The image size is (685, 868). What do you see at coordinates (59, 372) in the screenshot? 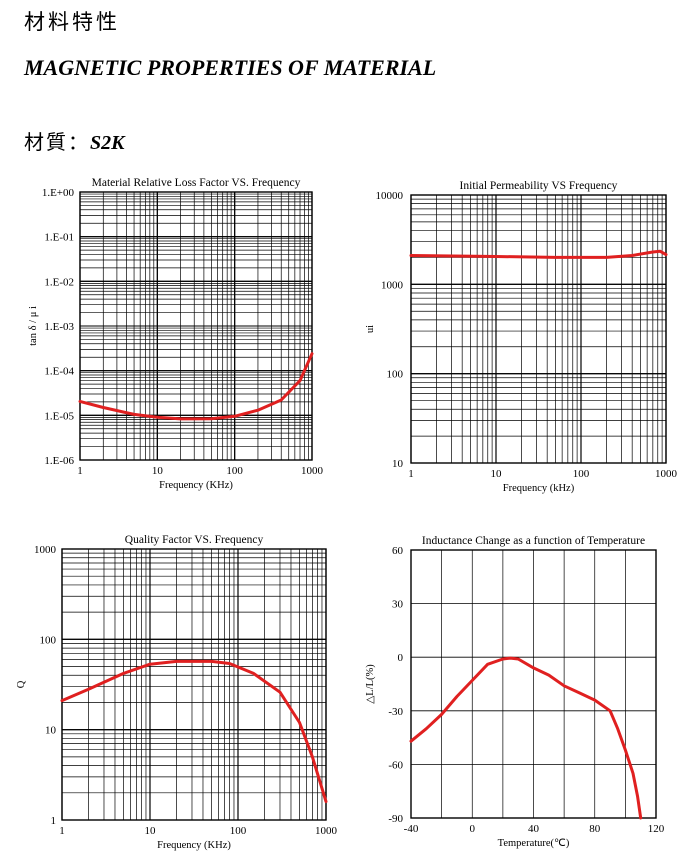
I see `y-tick-label: 1.E-04` at bounding box center [59, 372].